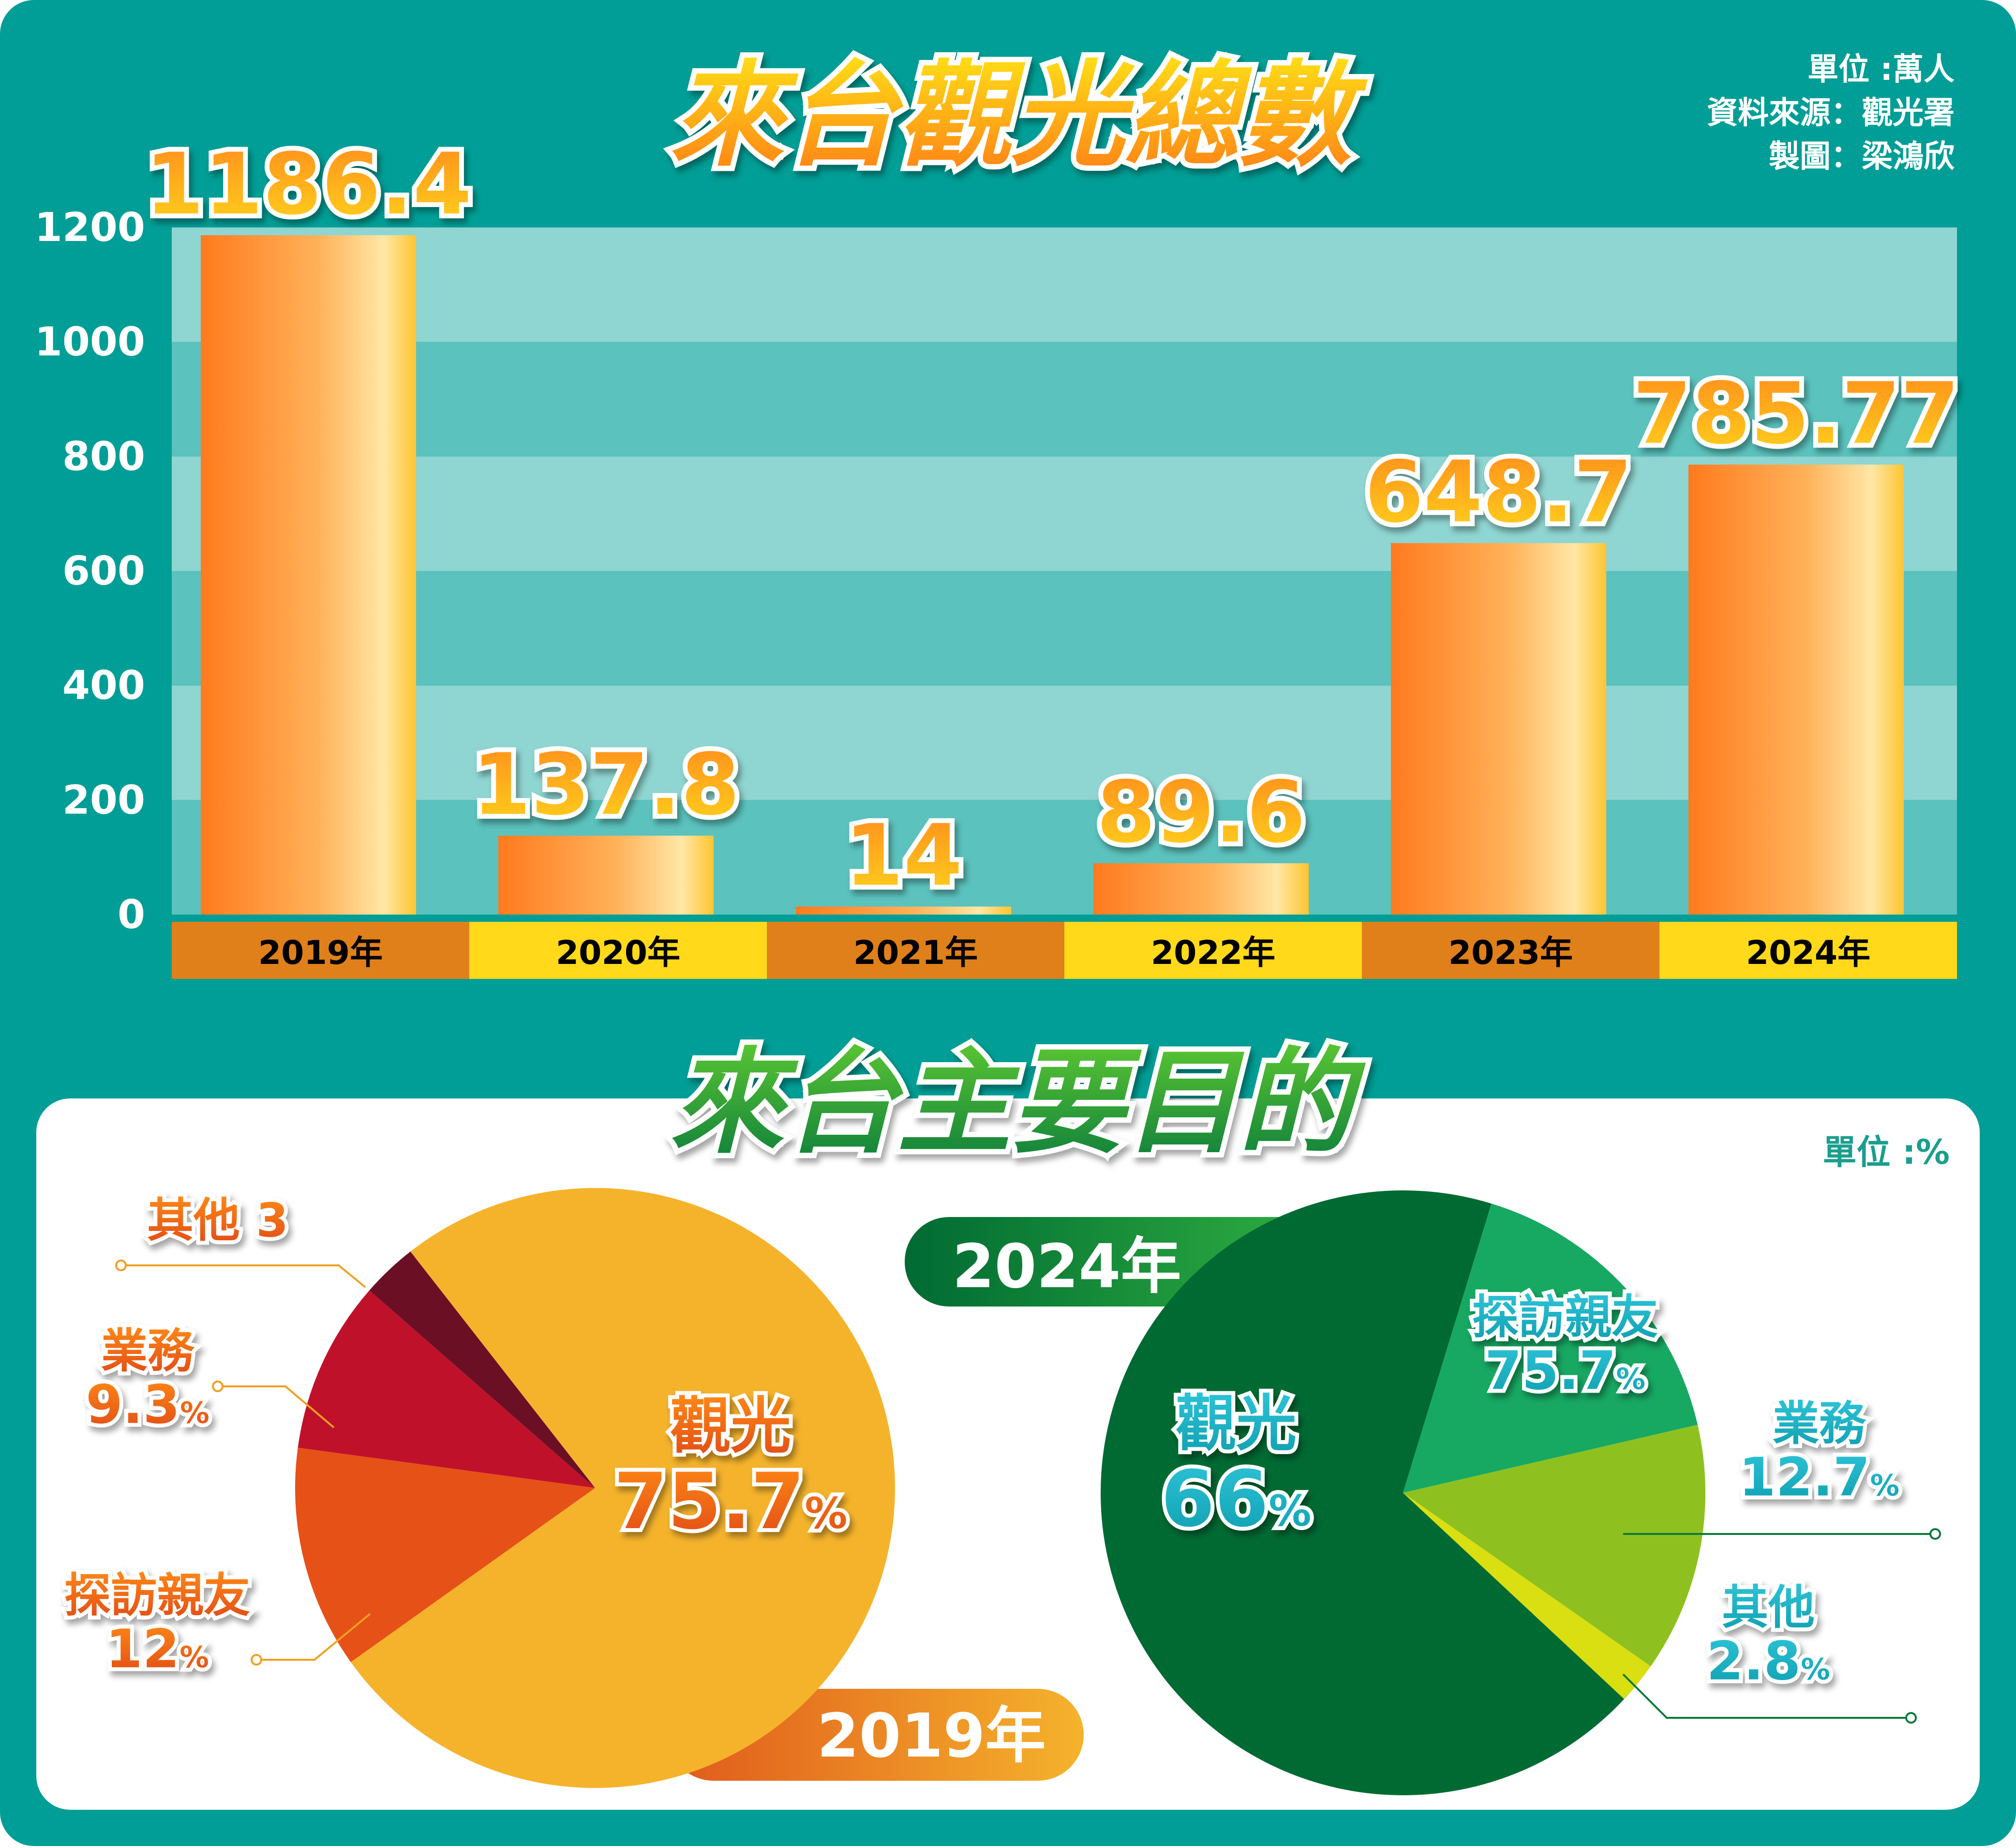 This screenshot has width=2016, height=1848. I want to click on y-tick-label: 400, so click(103, 686).